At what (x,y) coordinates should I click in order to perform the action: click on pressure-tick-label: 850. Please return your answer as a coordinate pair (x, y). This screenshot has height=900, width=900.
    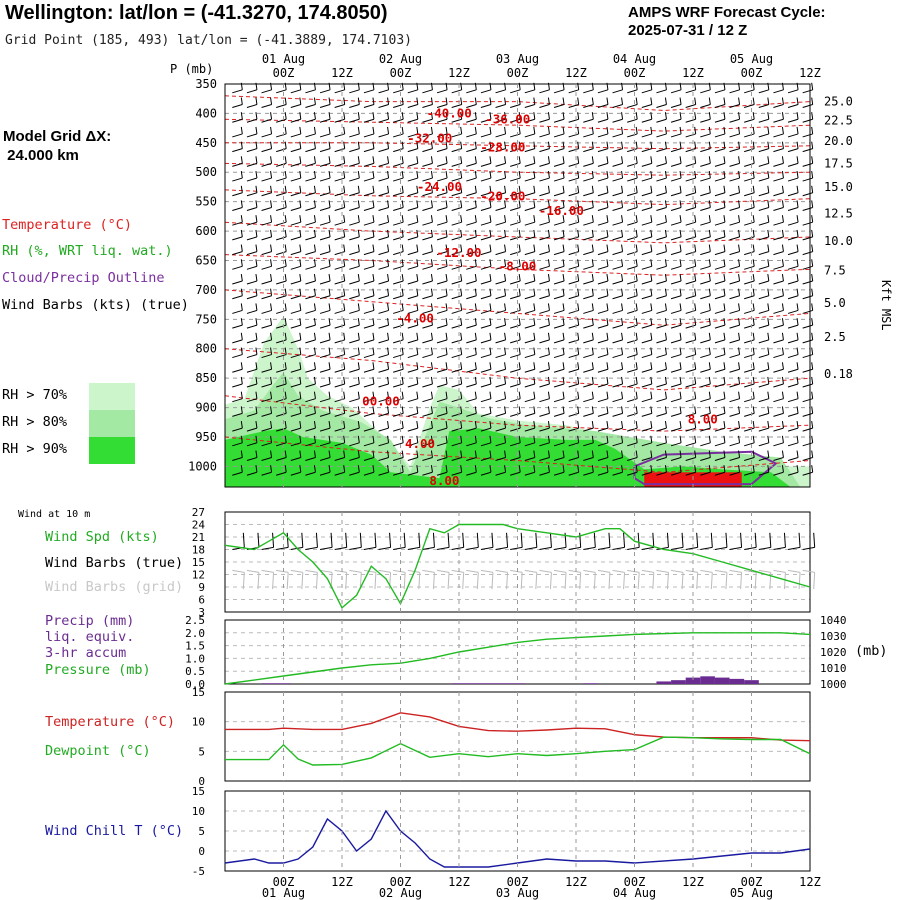
    Looking at the image, I should click on (206, 378).